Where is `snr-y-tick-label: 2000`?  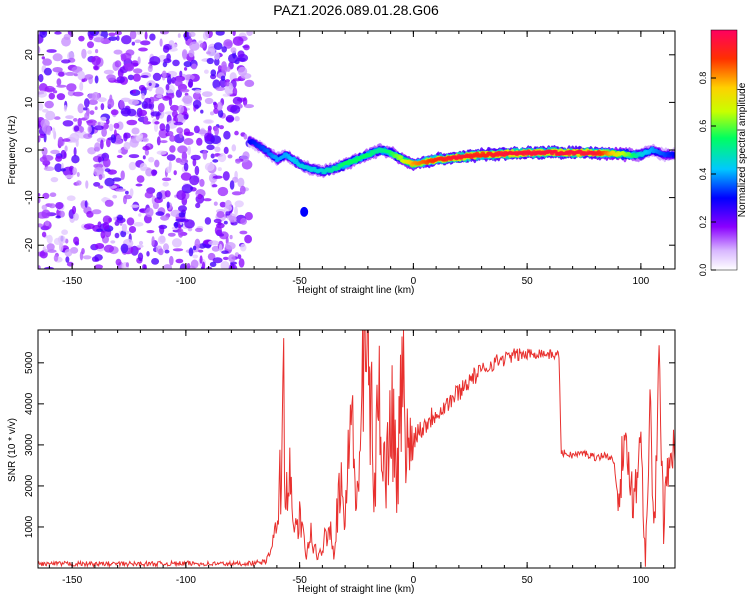
snr-y-tick-label: 2000 is located at coordinates (29, 485).